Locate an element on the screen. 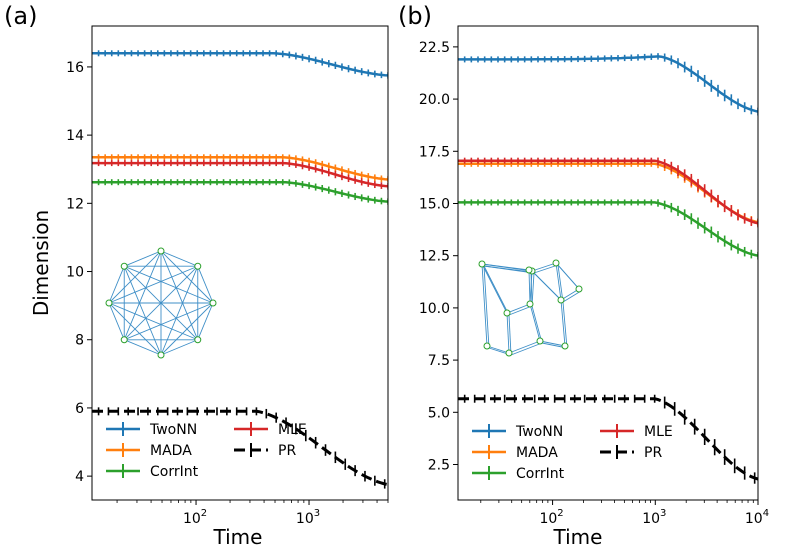  legend-label: MLE is located at coordinates (658, 432).